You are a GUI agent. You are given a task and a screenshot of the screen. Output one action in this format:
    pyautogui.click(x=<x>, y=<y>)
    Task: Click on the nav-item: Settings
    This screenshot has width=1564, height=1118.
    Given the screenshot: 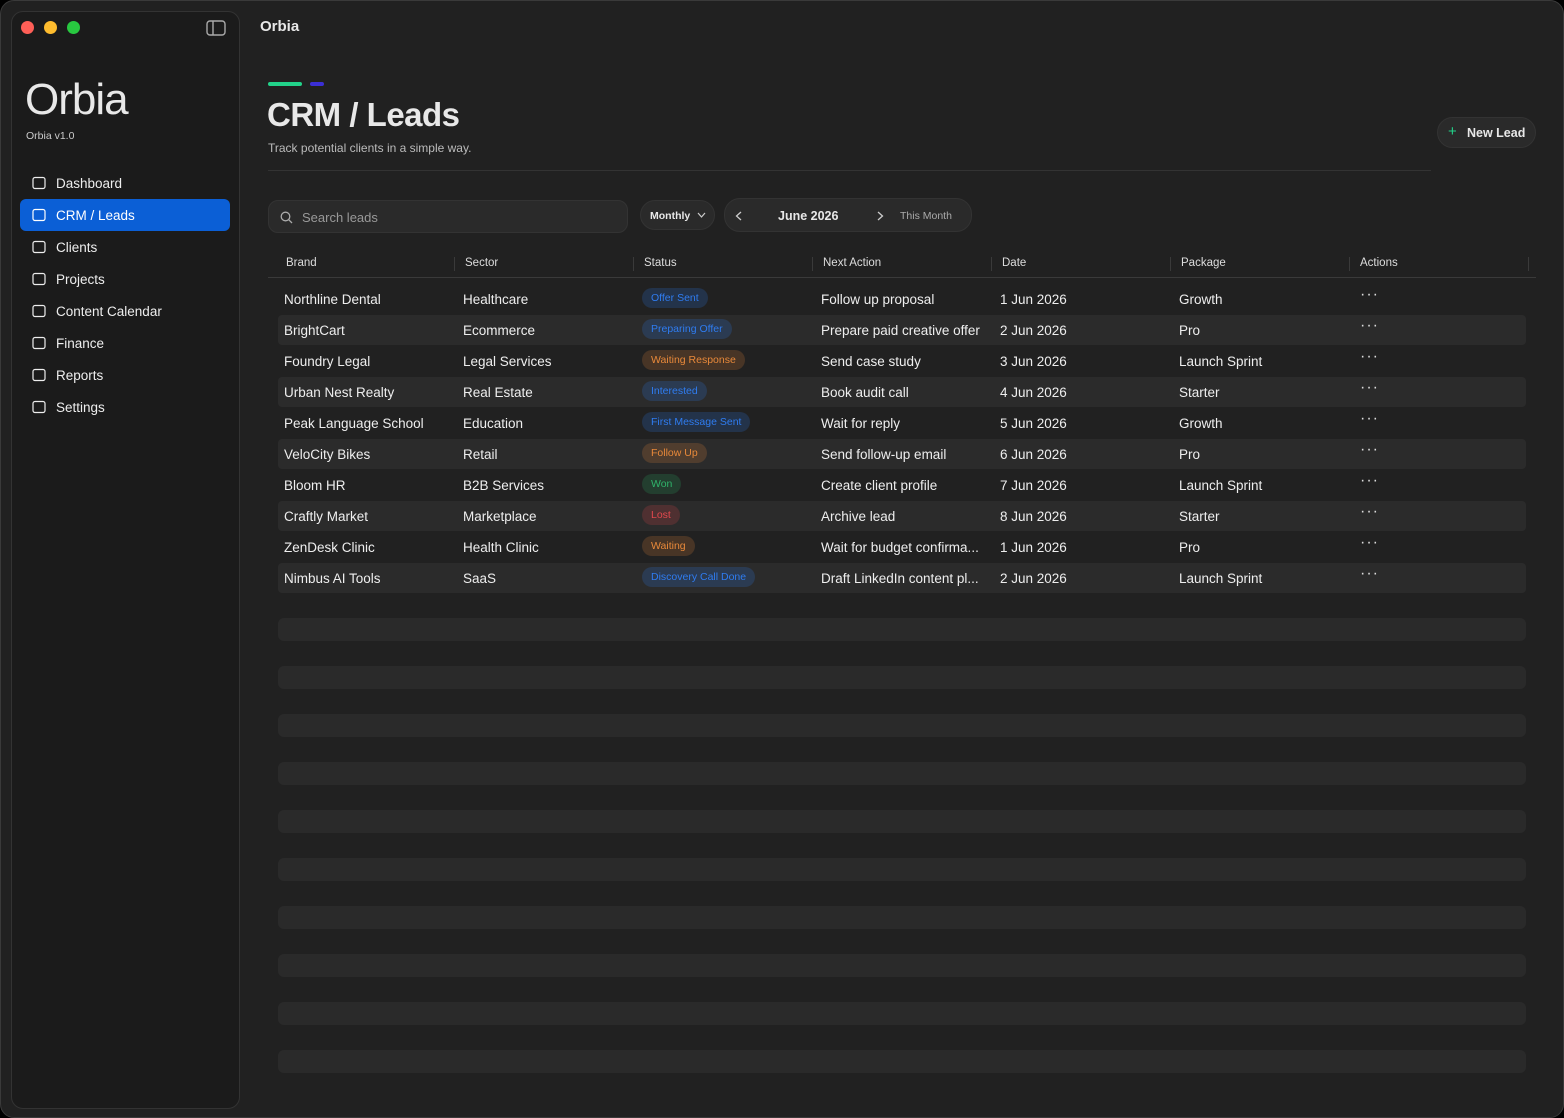 What is the action you would take?
    pyautogui.click(x=125, y=407)
    